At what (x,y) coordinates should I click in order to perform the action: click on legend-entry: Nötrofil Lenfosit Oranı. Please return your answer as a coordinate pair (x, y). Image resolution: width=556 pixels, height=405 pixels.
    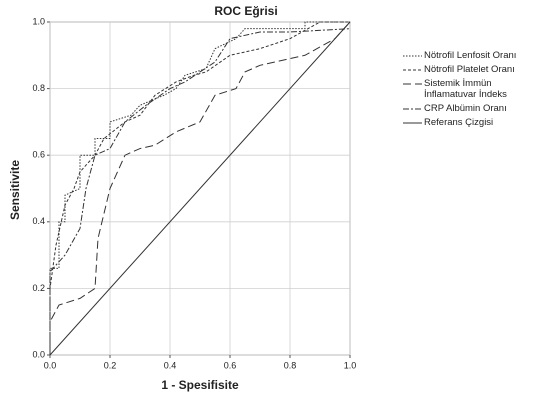
    Looking at the image, I should click on (477, 55).